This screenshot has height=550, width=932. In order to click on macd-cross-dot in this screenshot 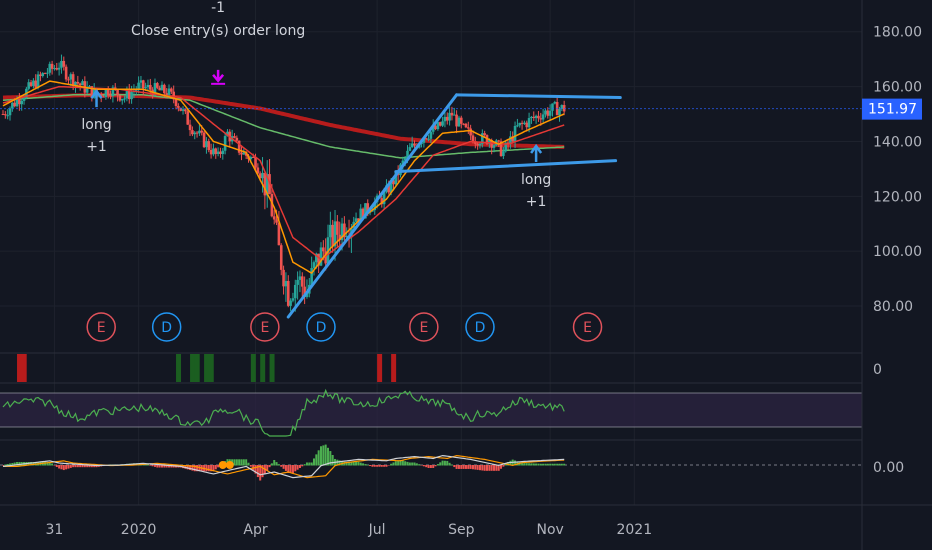, I will do `click(229, 465)`.